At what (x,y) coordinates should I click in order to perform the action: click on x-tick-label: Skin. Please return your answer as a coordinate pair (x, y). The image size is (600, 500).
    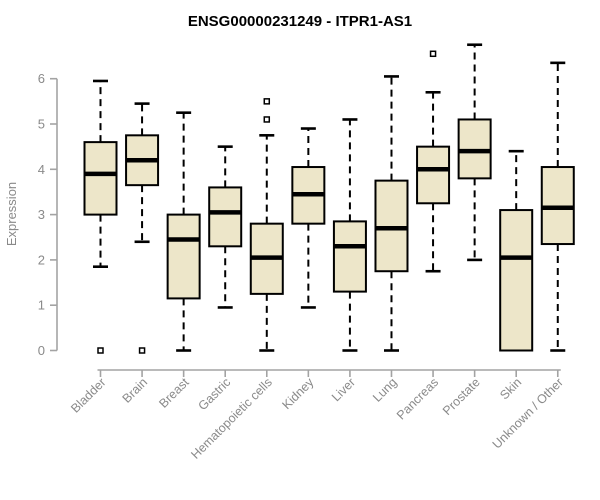
    Looking at the image, I should click on (510, 388).